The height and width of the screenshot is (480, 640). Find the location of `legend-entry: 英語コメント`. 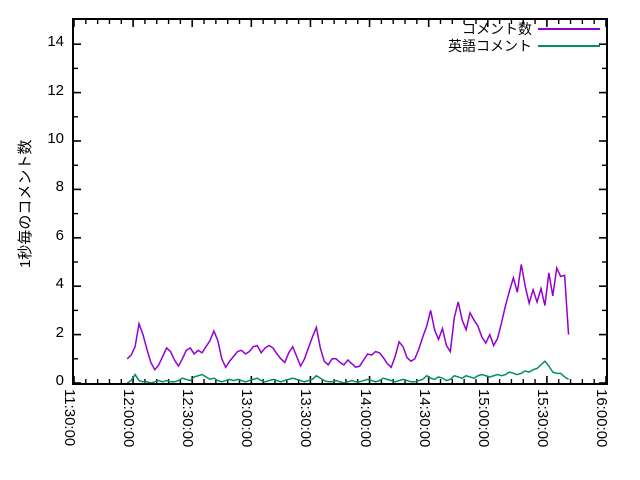

legend-entry: 英語コメント is located at coordinates (500, 45).